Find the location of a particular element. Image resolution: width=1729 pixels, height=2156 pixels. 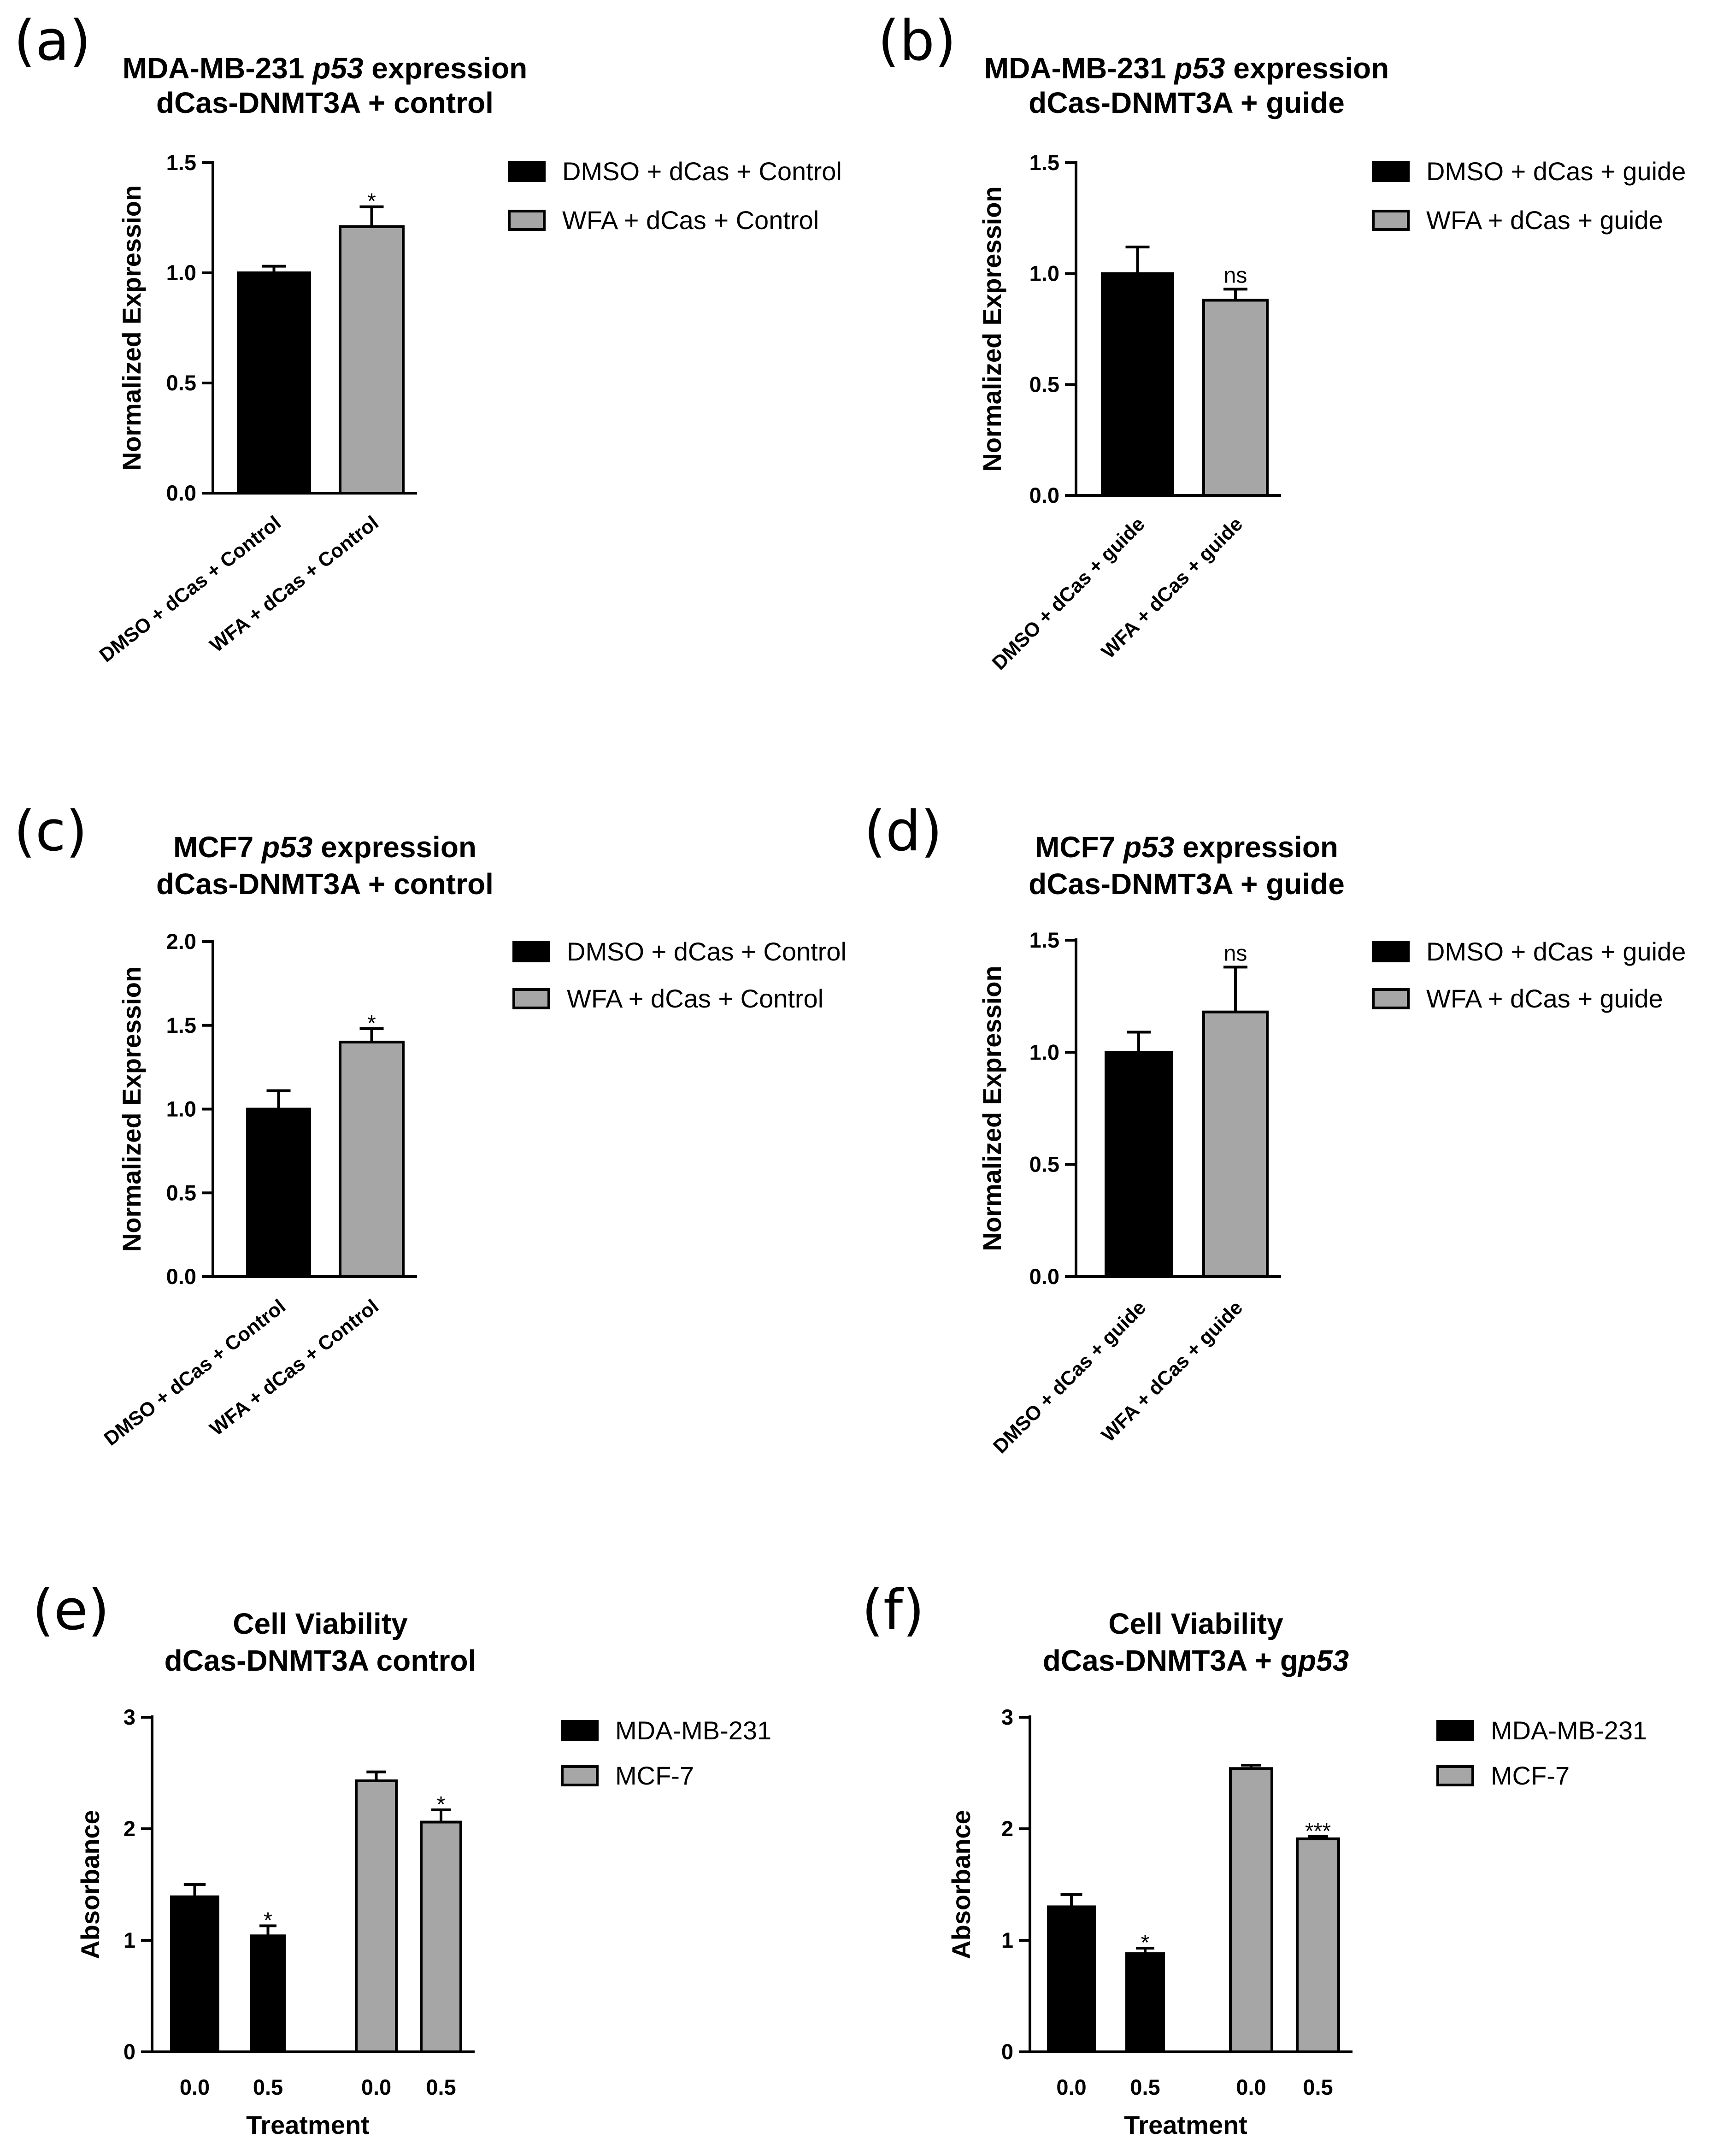

y-tick-label: 1 is located at coordinates (1007, 1940).